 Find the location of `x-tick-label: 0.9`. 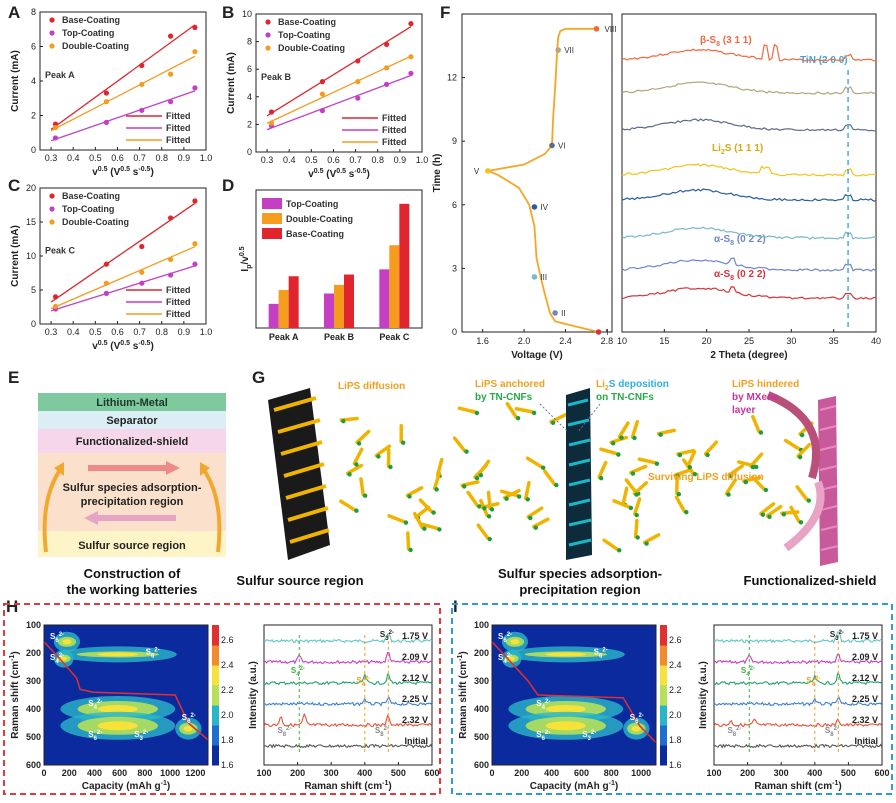

x-tick-label: 0.9 is located at coordinates (184, 332).